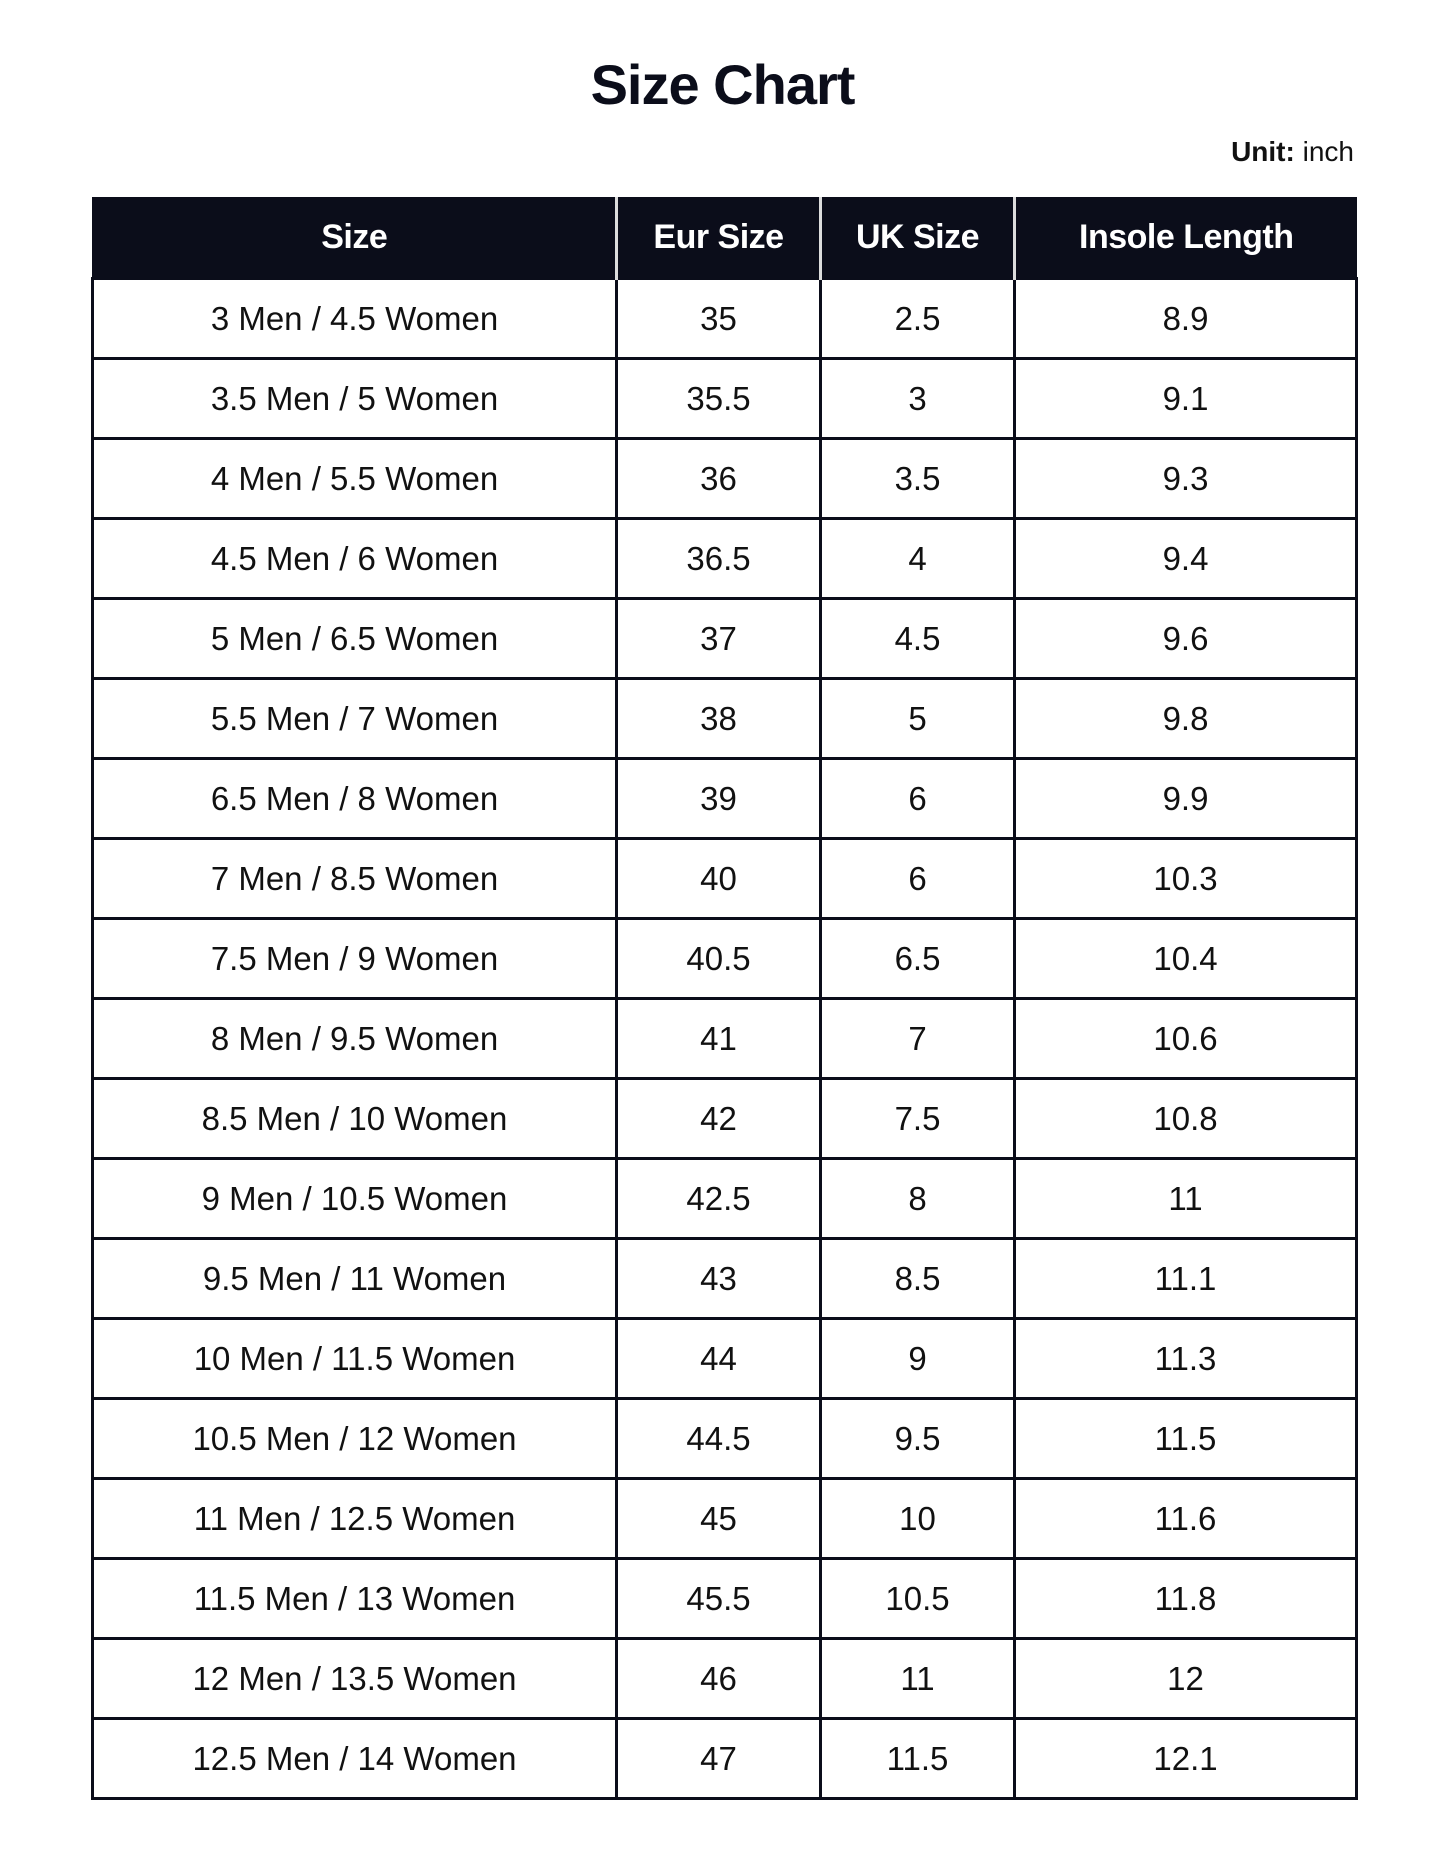 The width and height of the screenshot is (1445, 1850). Describe the element at coordinates (917, 1358) in the screenshot. I see `cell-uk-size: 9` at that location.